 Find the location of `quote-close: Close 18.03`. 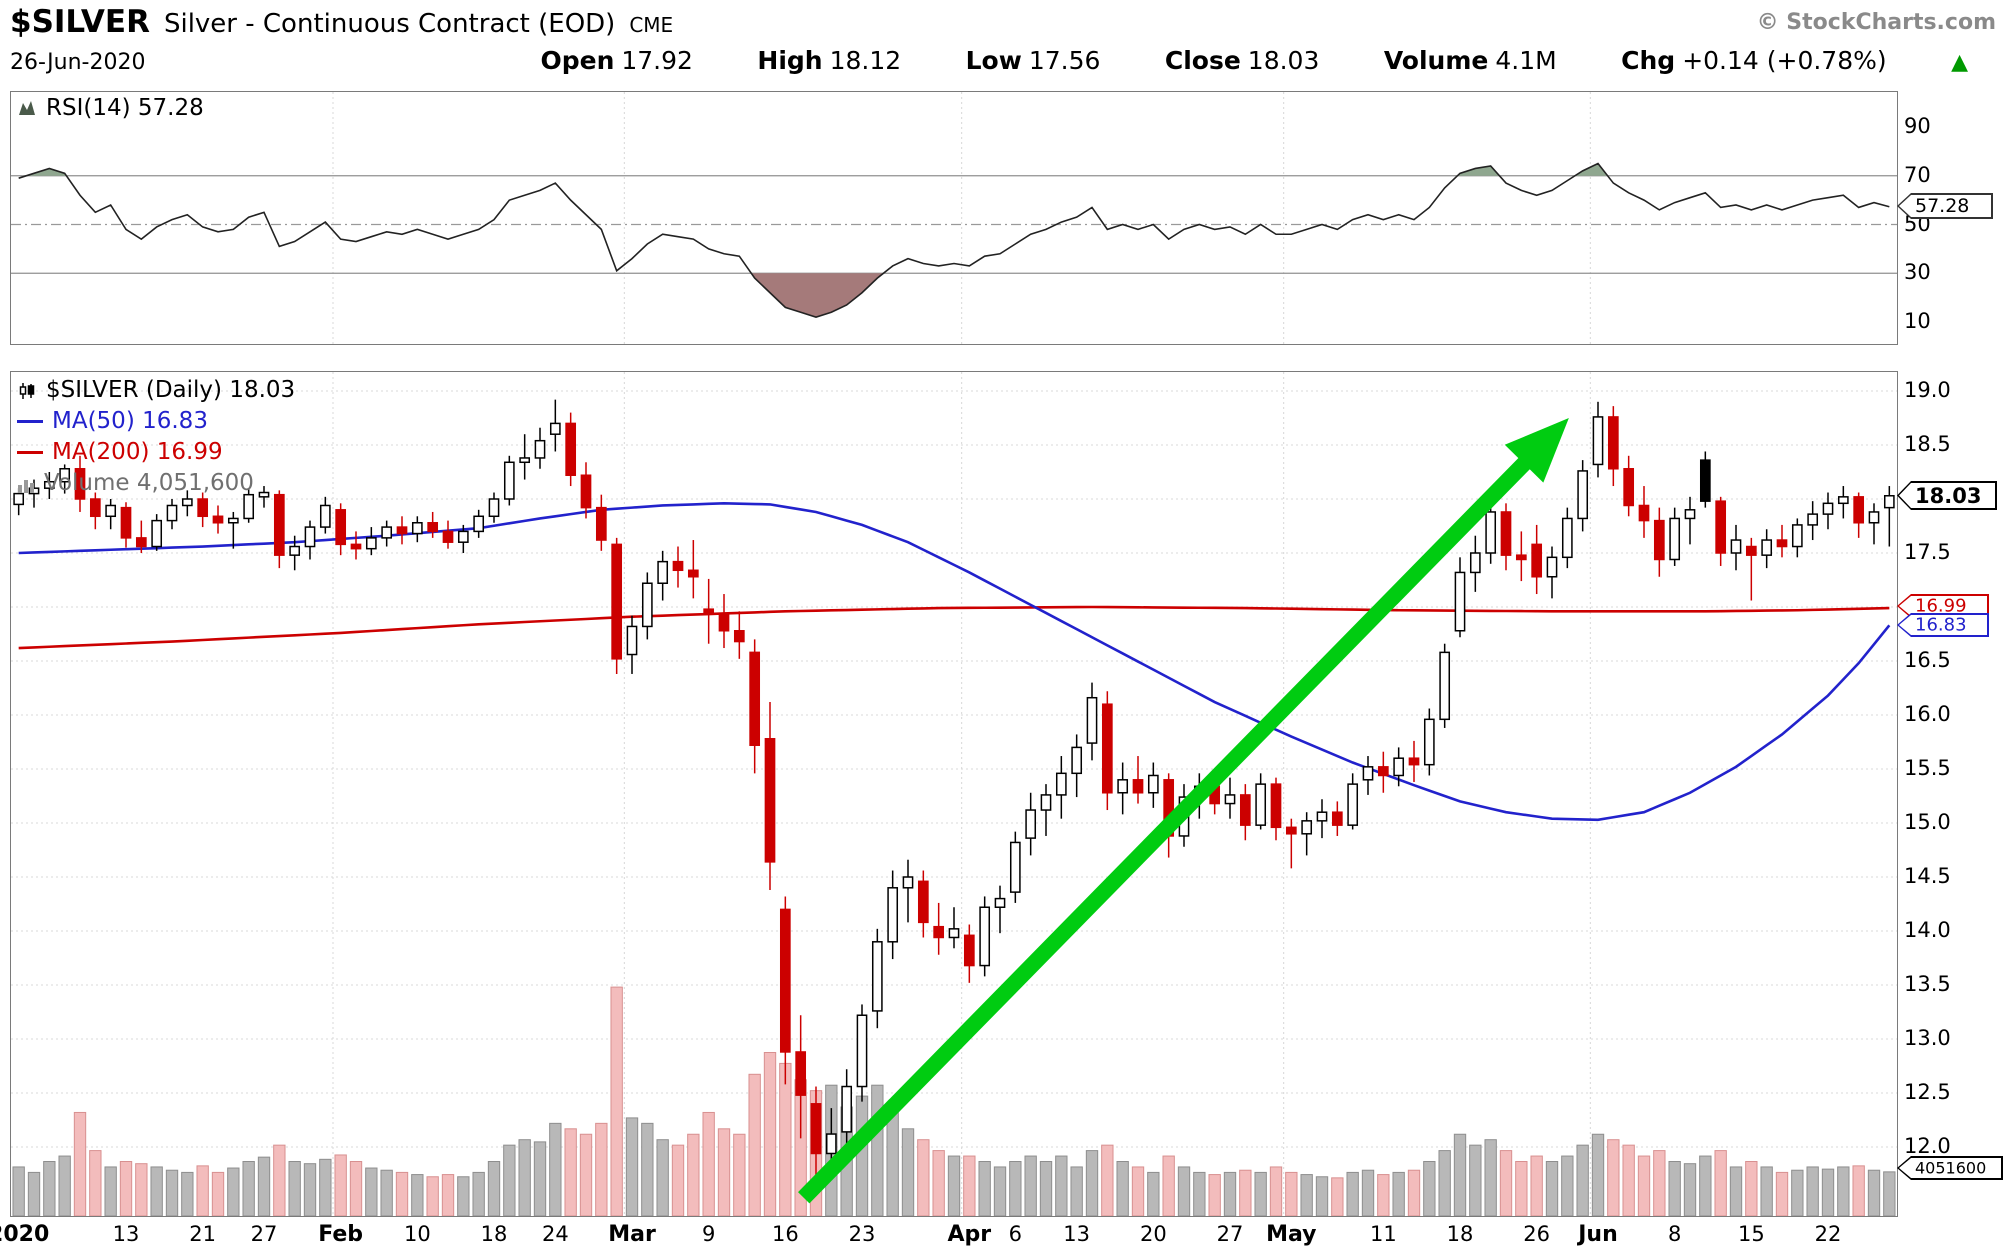

quote-close: Close 18.03 is located at coordinates (1242, 60).